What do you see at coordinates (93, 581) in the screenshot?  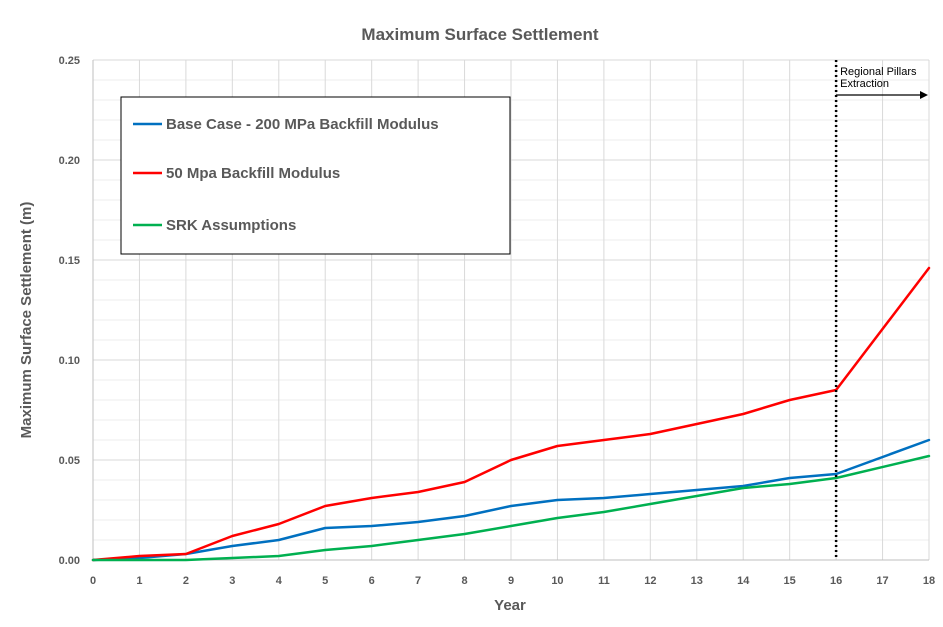 I see `x-tick-label: 0` at bounding box center [93, 581].